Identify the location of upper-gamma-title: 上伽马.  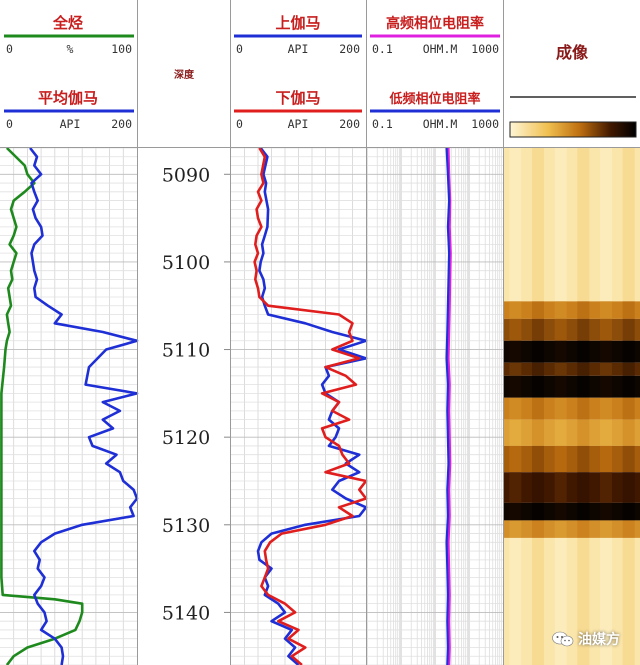
(297, 23).